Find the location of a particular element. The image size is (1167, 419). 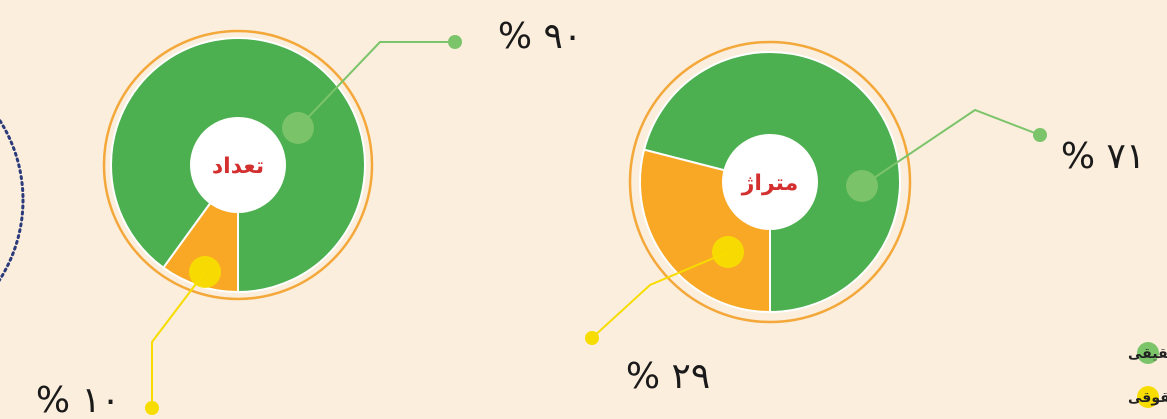

legend-label: نظارت حقوقی is located at coordinates (1147, 398).